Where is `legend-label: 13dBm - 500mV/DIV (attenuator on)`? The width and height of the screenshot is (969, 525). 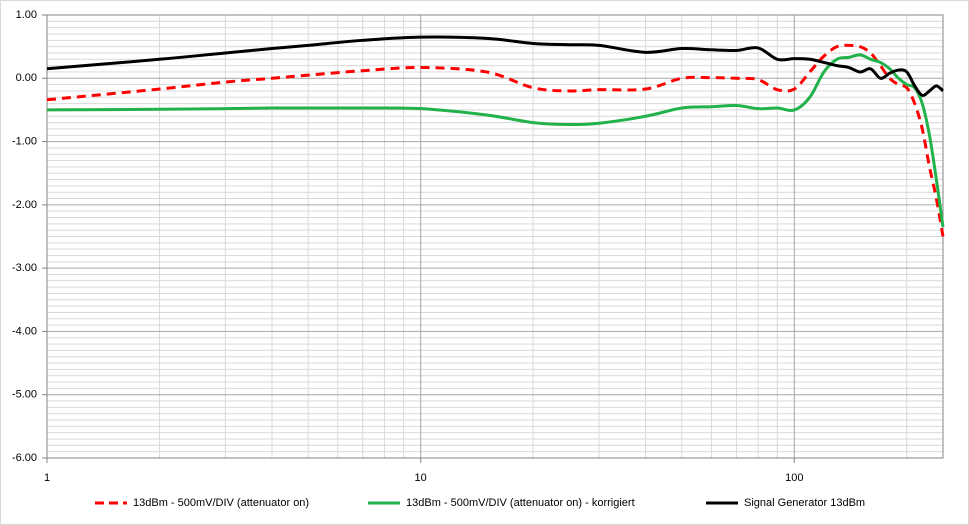 legend-label: 13dBm - 500mV/DIV (attenuator on) is located at coordinates (221, 503).